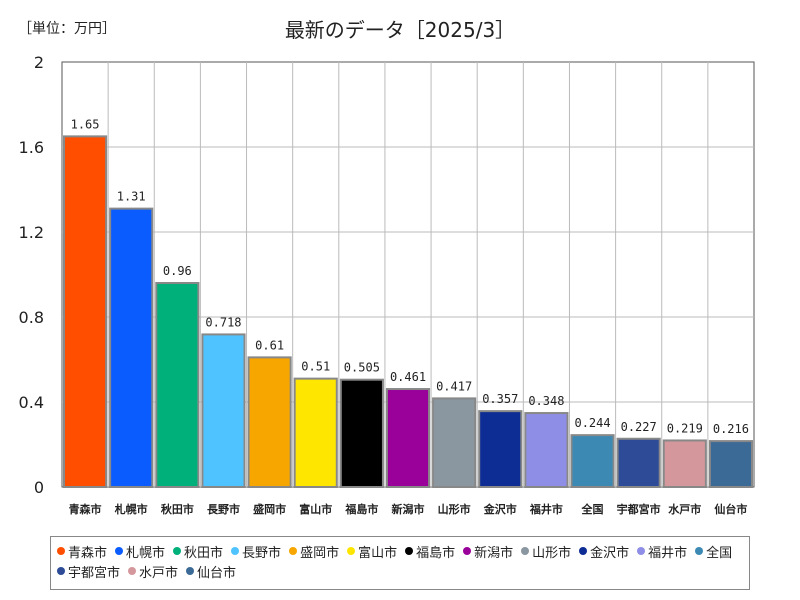 Image resolution: width=800 pixels, height=600 pixels. I want to click on x-tick-label: 宇都宮市, so click(639, 509).